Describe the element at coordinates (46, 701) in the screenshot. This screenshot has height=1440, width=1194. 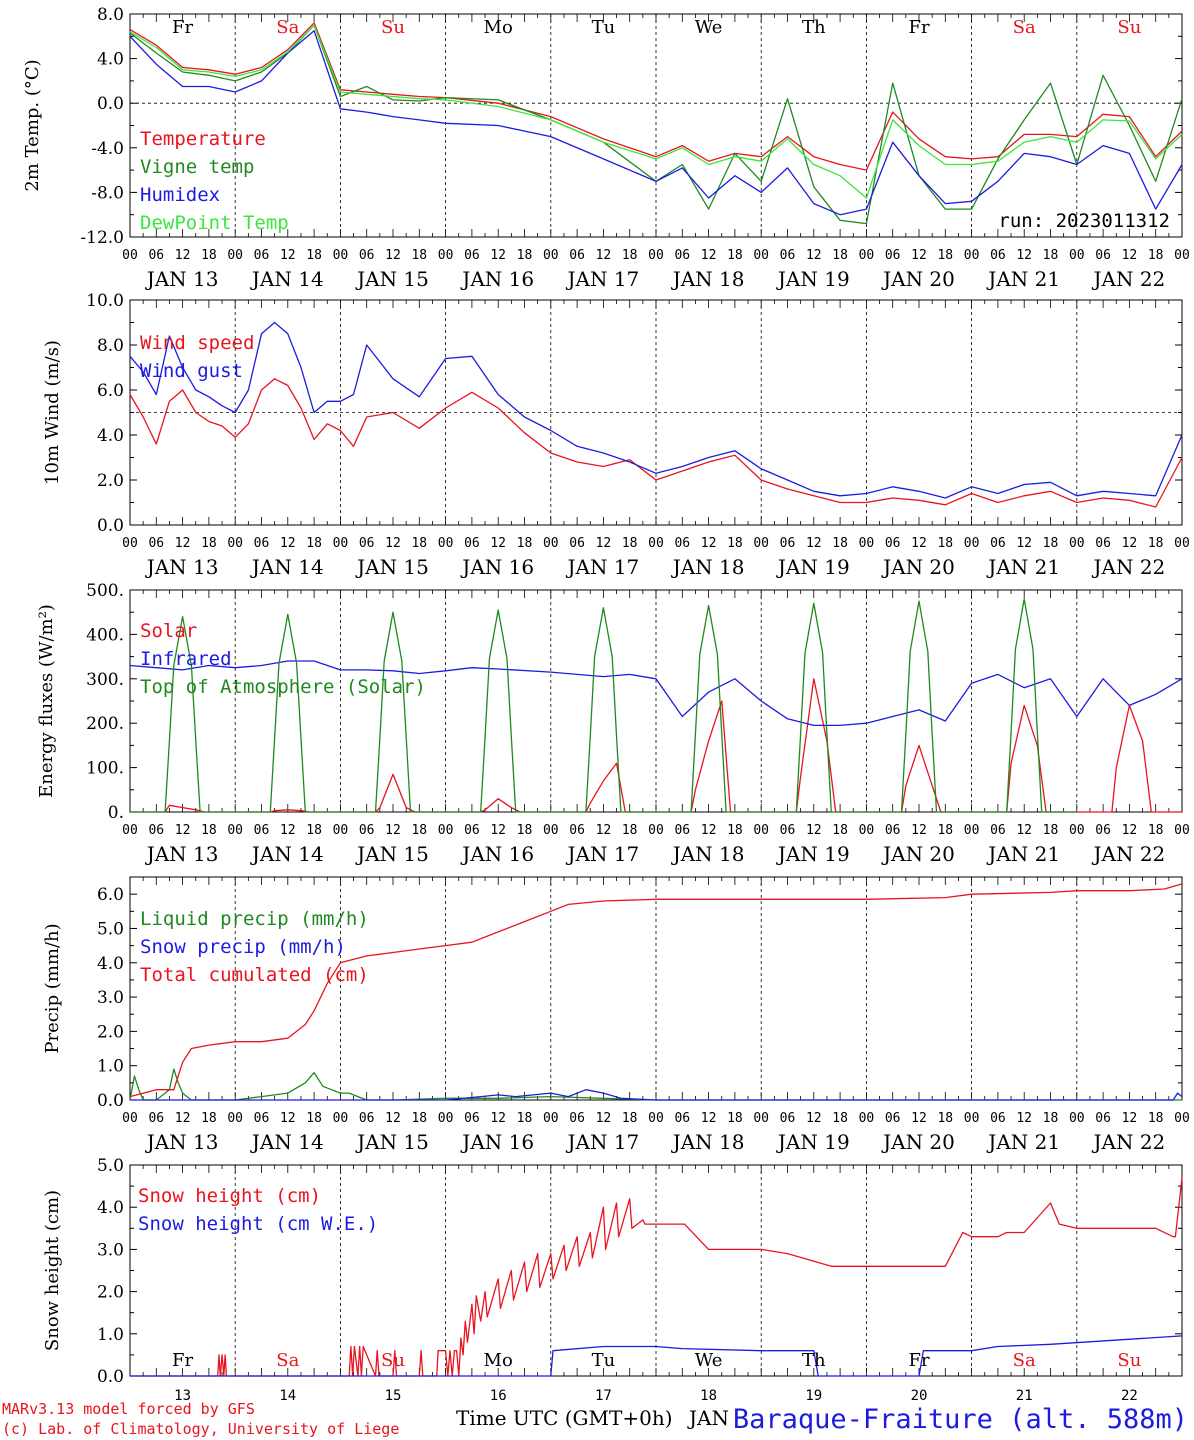
I see `y-axis-label: Energy fluxes (W/m²)` at that location.